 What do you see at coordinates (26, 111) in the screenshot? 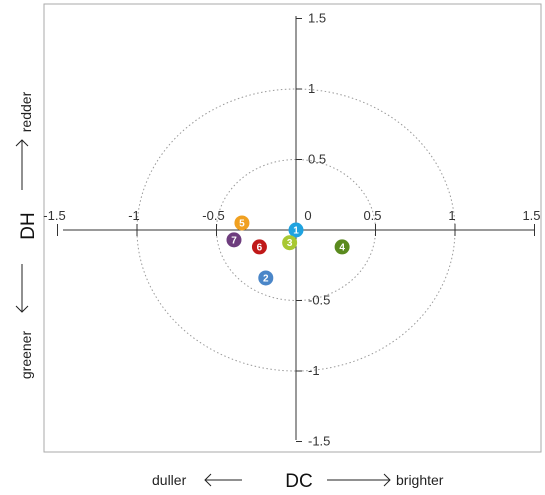
I see `y-positive-label: redder` at bounding box center [26, 111].